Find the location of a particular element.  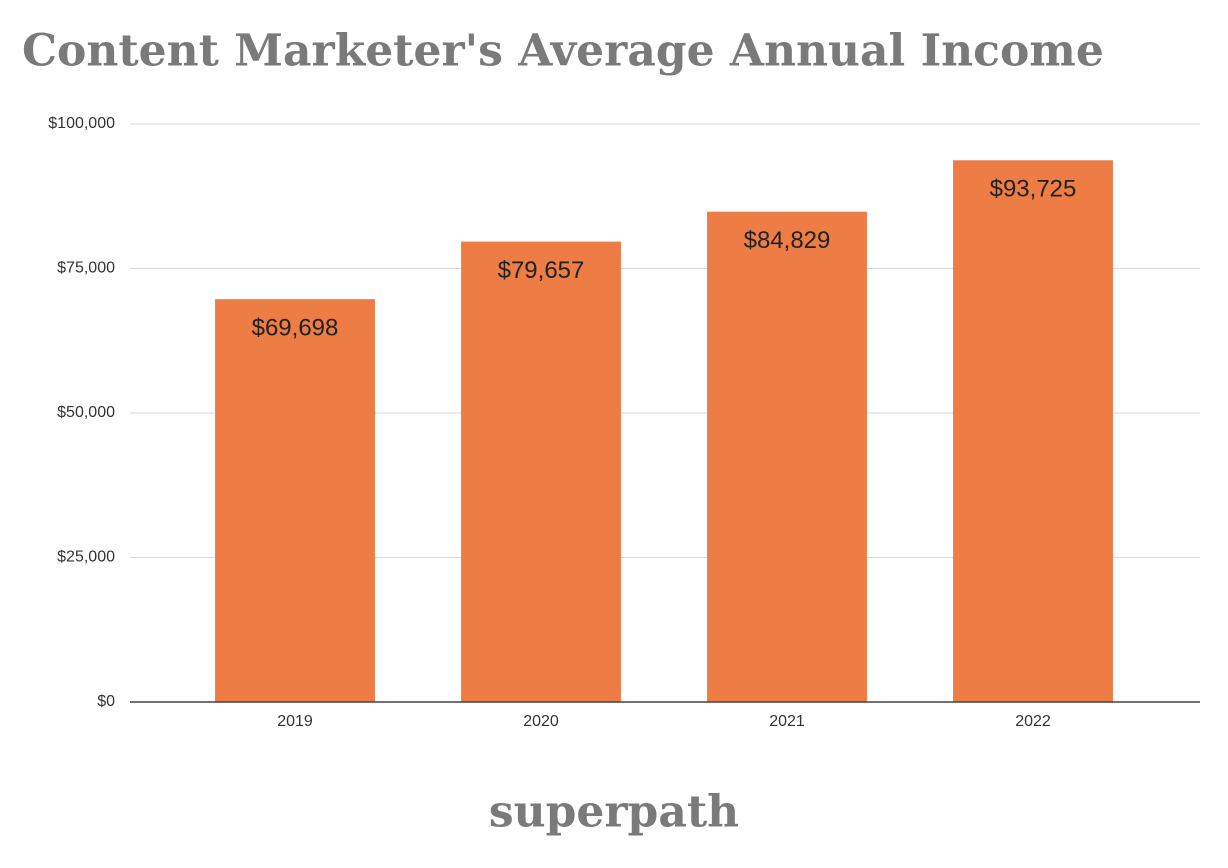

y-tick-label: $0 is located at coordinates (106, 701).